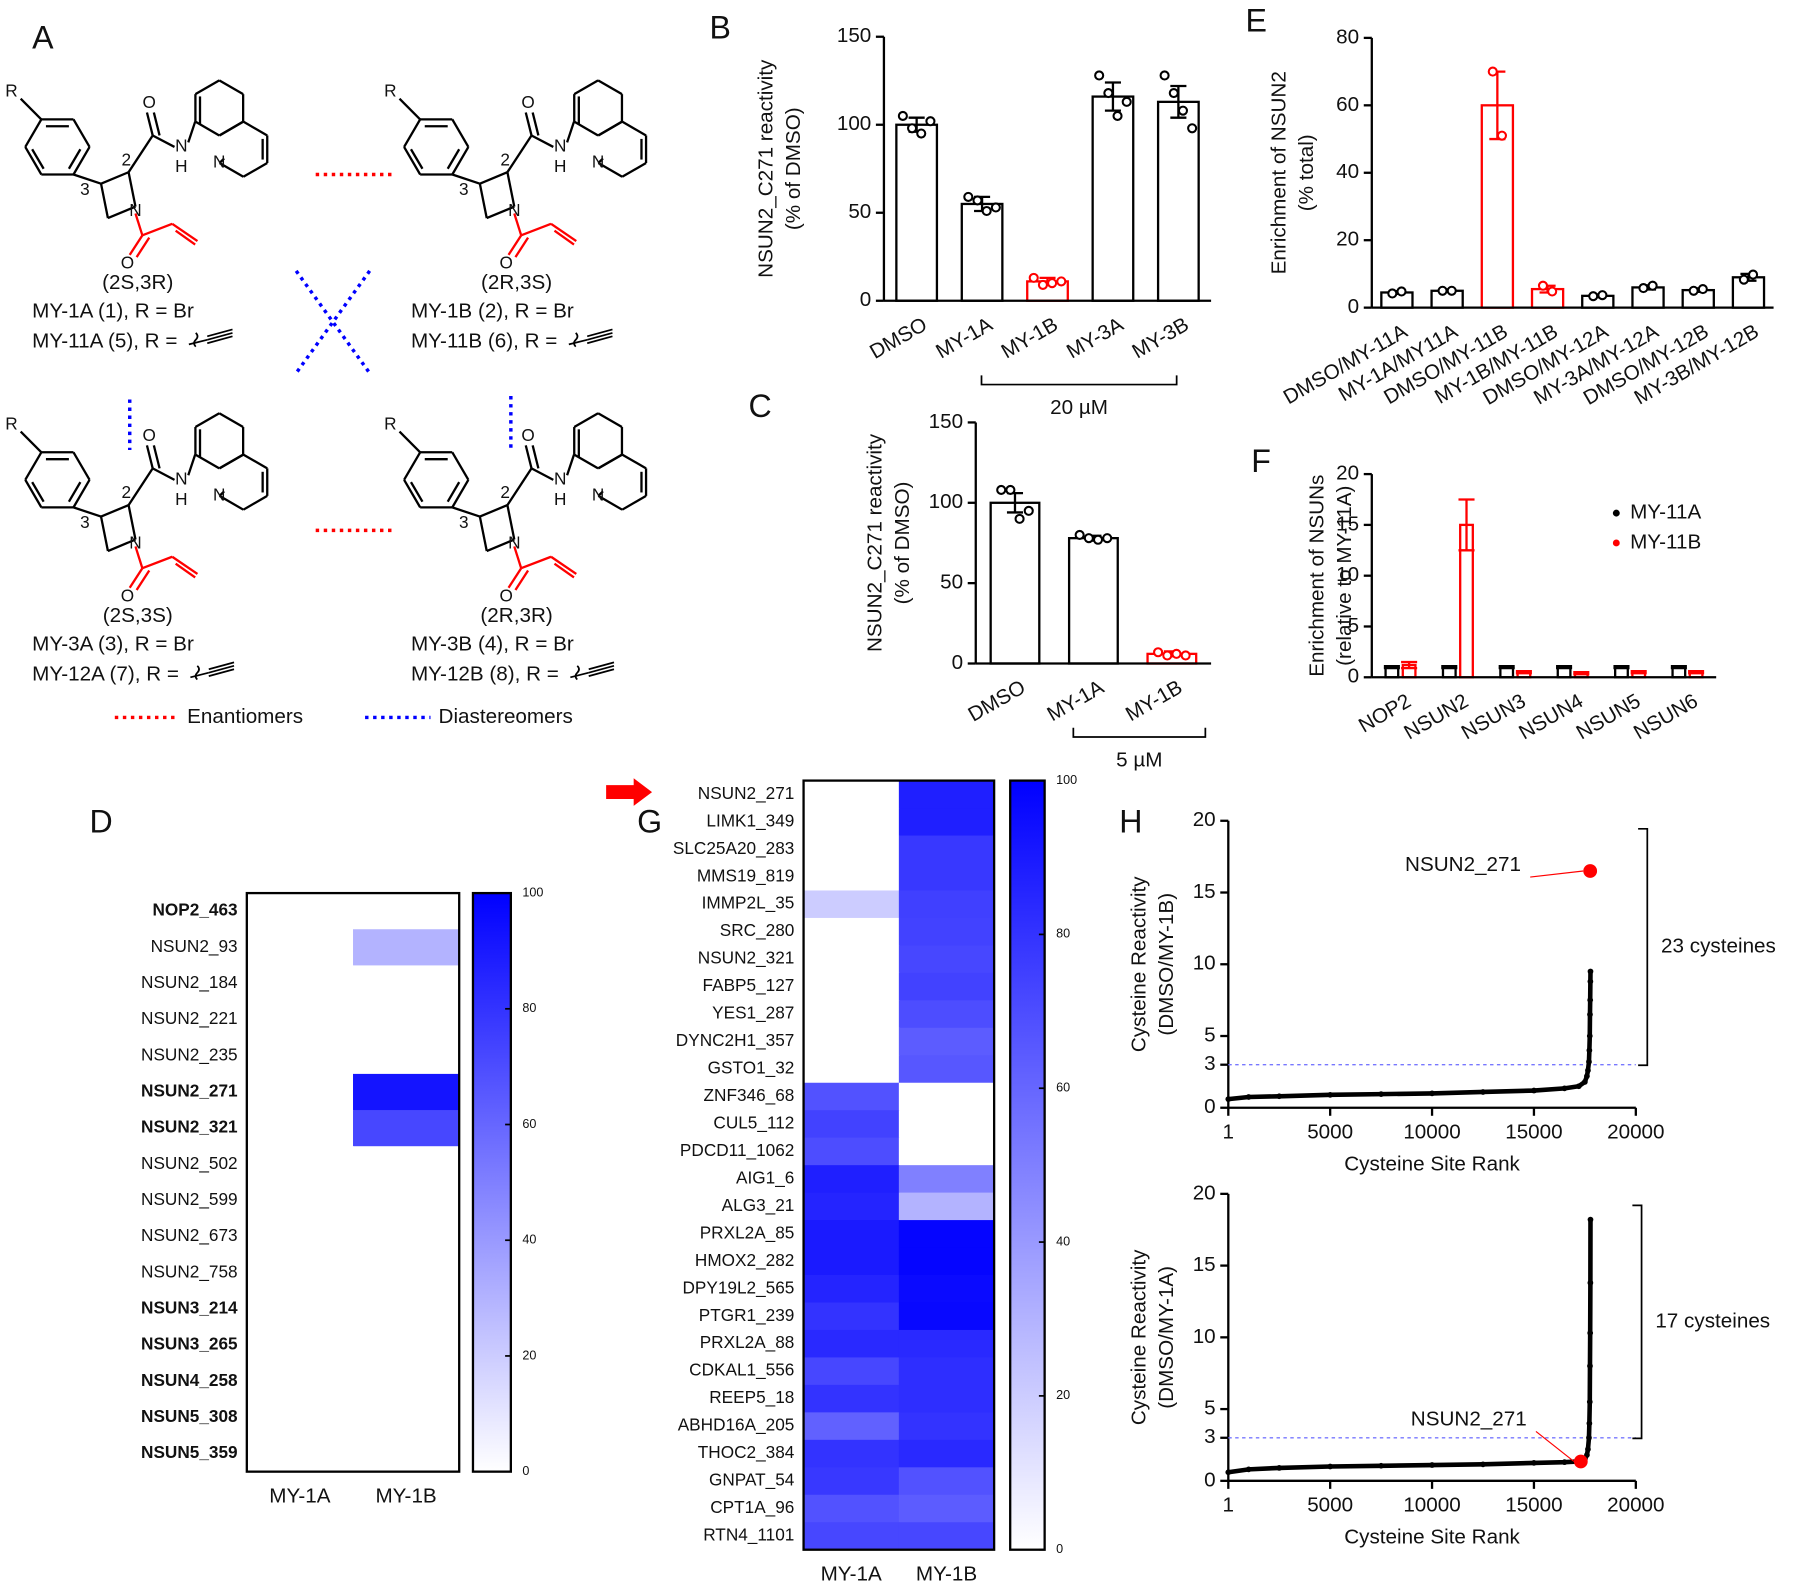 This screenshot has height=1583, width=1800. What do you see at coordinates (104, 341) in the screenshot?
I see `compound-label: MY-11A (5), R =` at bounding box center [104, 341].